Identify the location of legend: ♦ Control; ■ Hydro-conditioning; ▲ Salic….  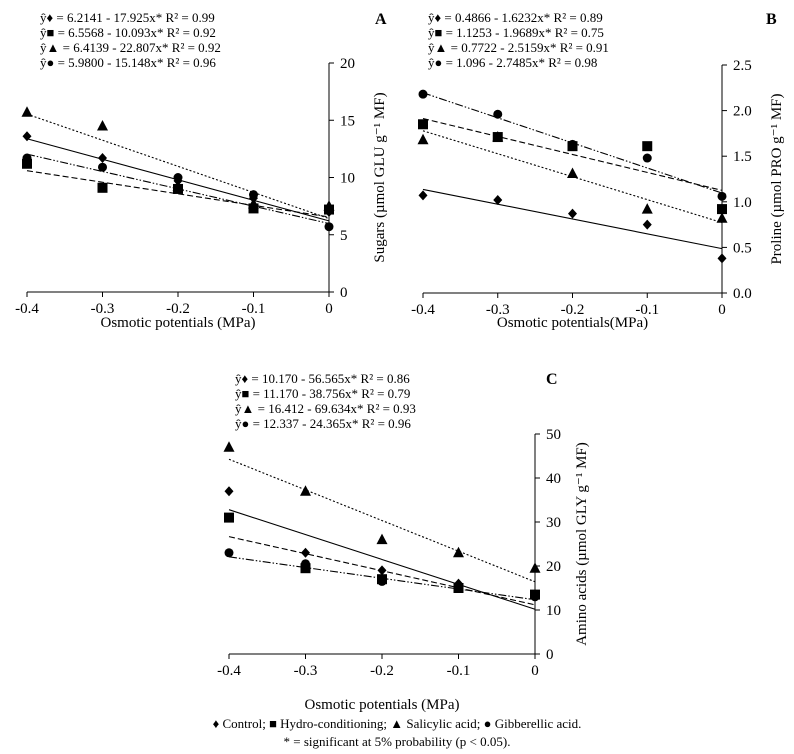
(397, 723).